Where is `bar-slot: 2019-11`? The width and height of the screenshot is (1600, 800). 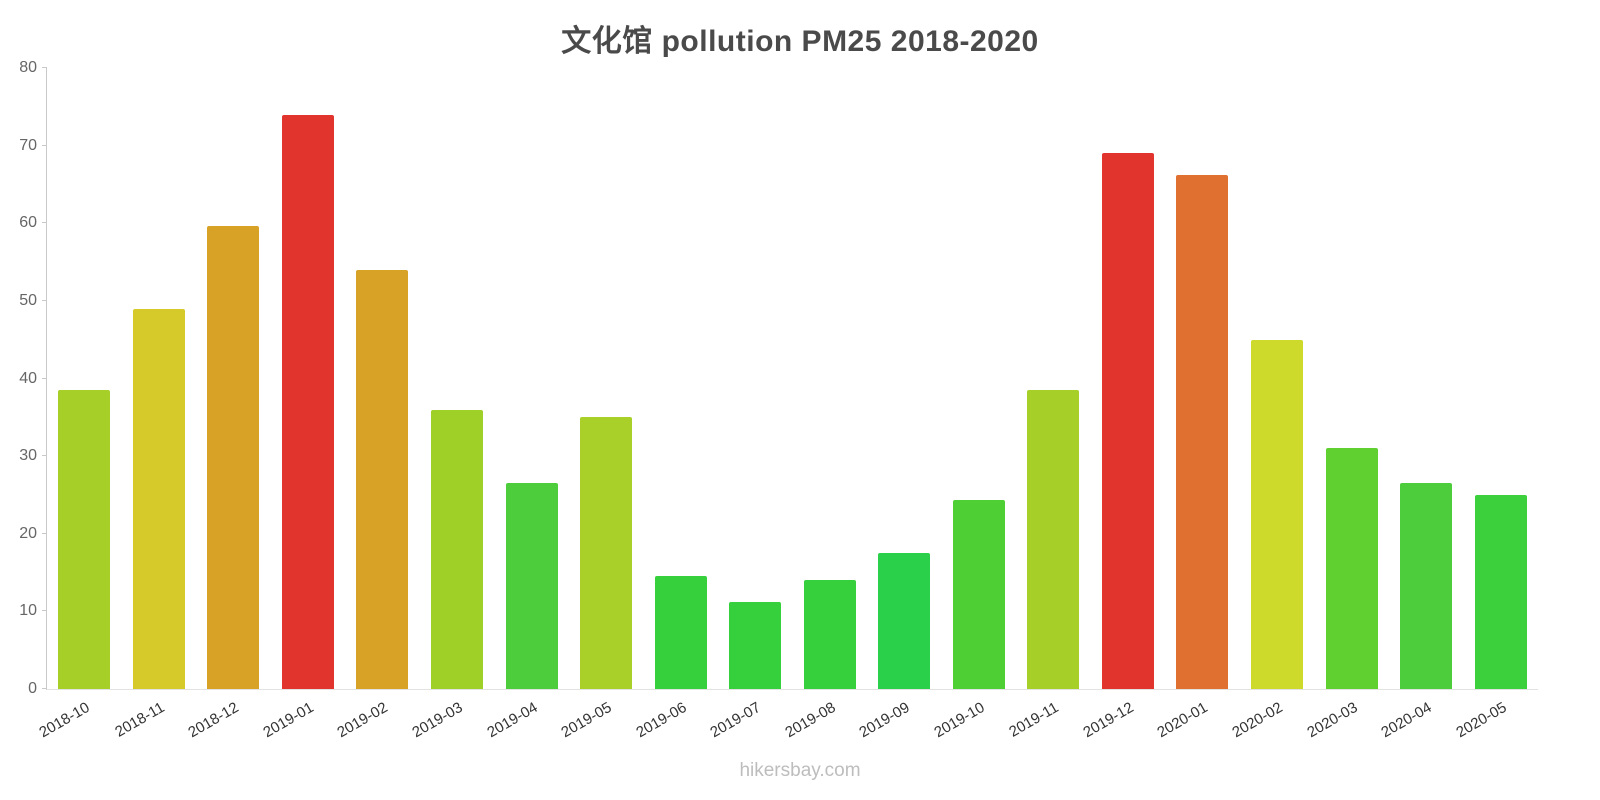
bar-slot: 2019-11 is located at coordinates (1049, 404).